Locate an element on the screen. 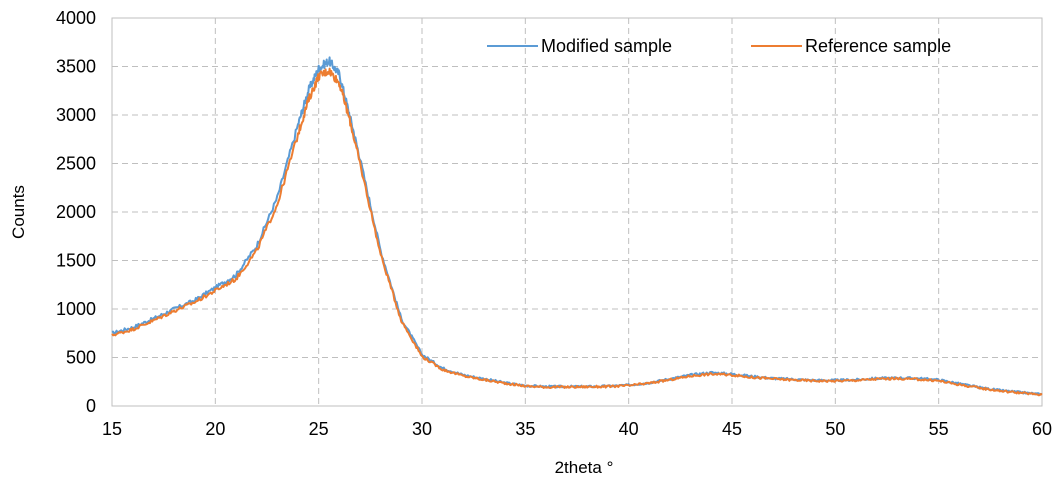 This screenshot has height=479, width=1061. x-tick-label: 15 is located at coordinates (112, 429).